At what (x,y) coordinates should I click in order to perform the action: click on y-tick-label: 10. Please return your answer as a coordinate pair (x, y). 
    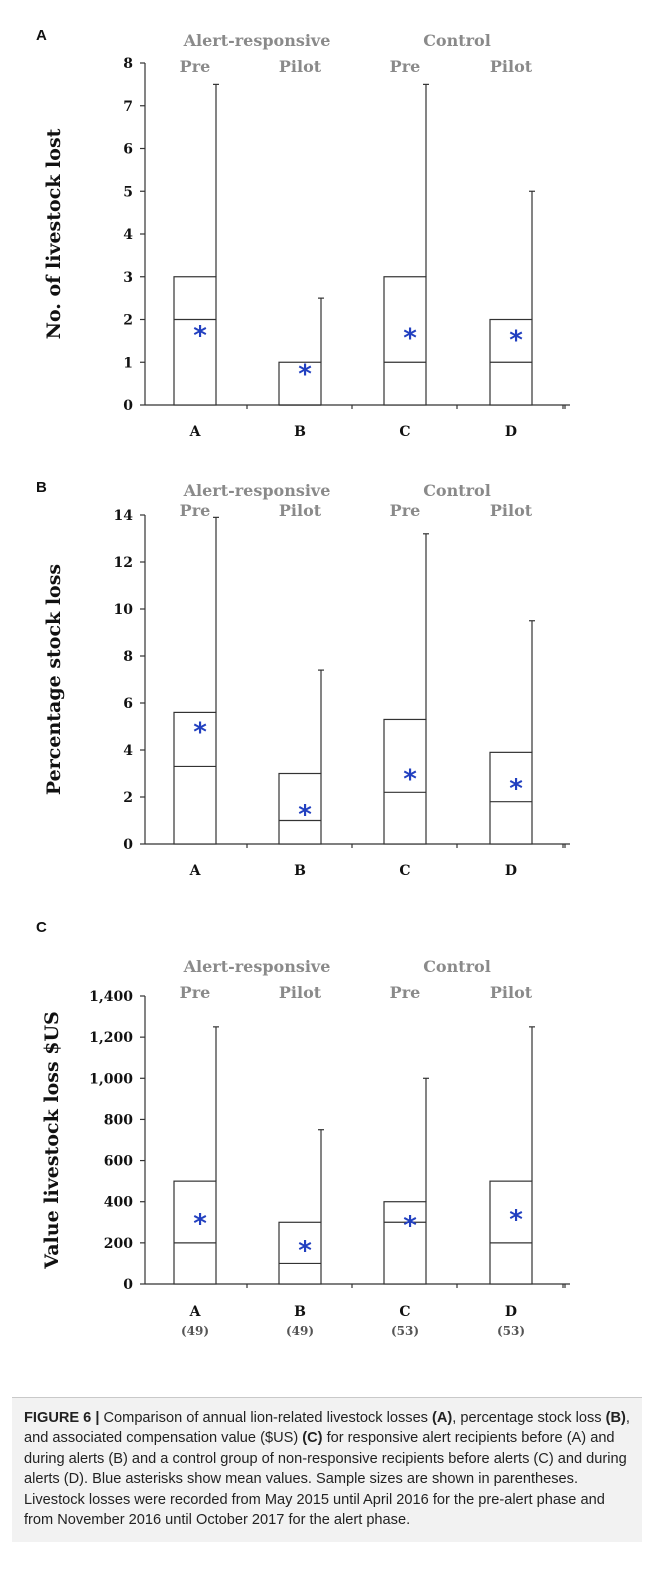
    Looking at the image, I should click on (124, 610).